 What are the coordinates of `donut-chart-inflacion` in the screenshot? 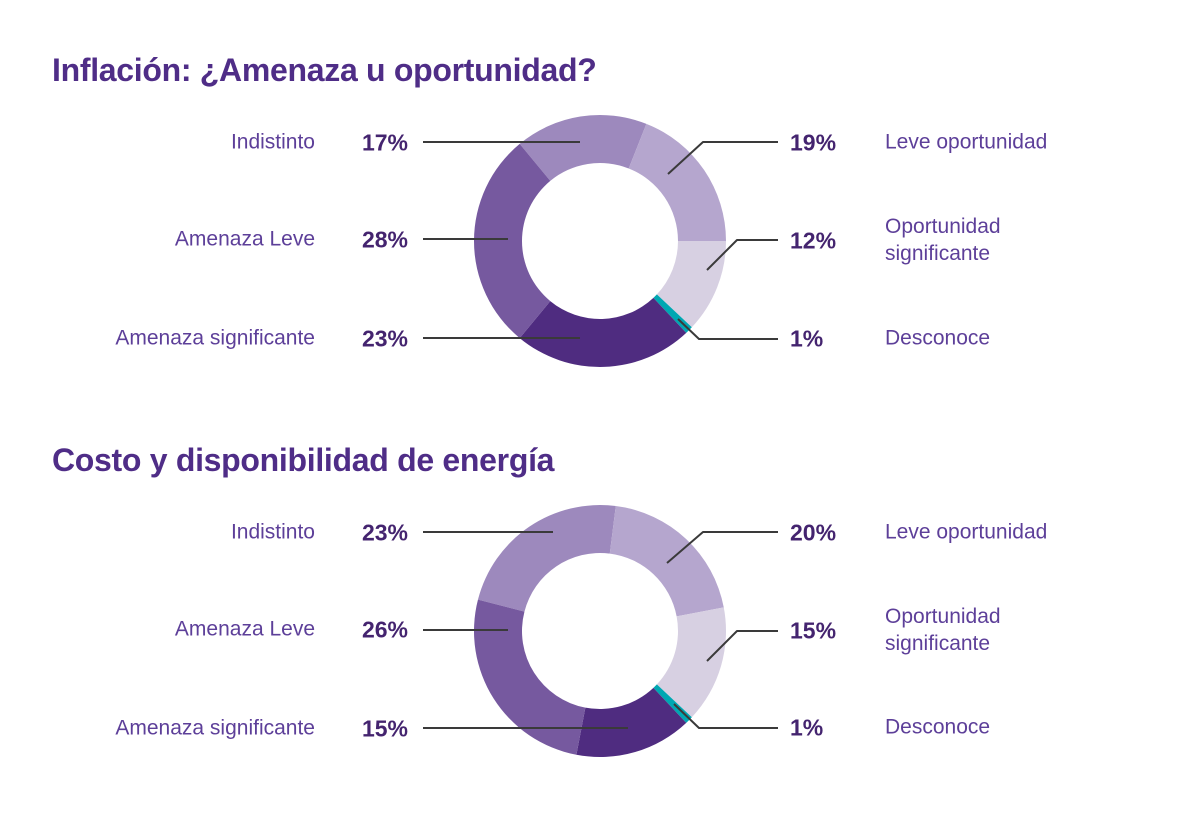 It's located at (600, 241).